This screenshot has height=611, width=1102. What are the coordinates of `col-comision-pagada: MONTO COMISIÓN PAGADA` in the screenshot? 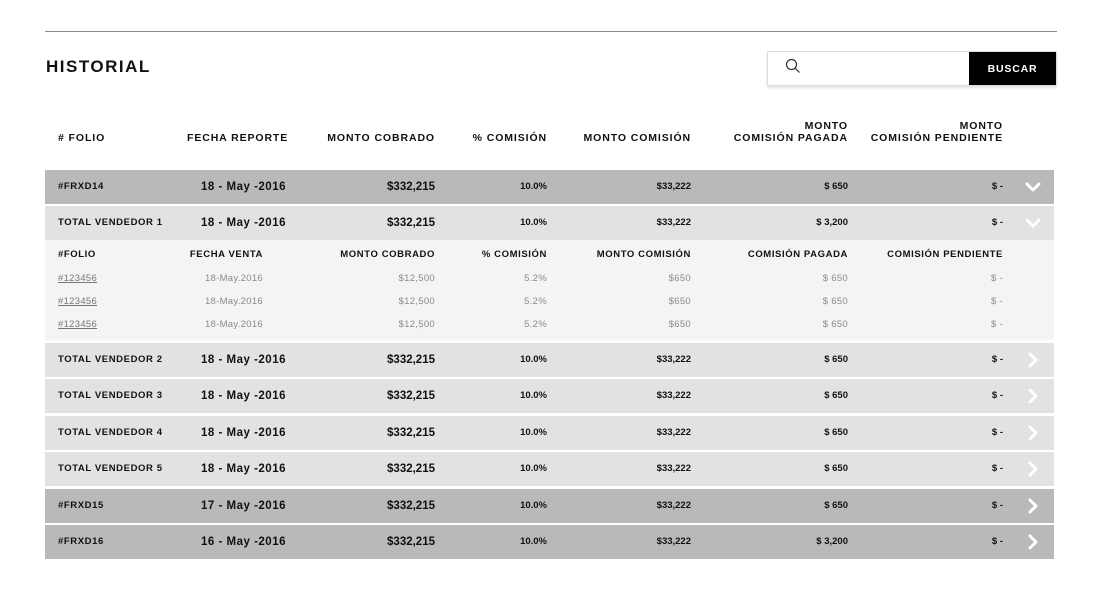 It's located at (791, 132).